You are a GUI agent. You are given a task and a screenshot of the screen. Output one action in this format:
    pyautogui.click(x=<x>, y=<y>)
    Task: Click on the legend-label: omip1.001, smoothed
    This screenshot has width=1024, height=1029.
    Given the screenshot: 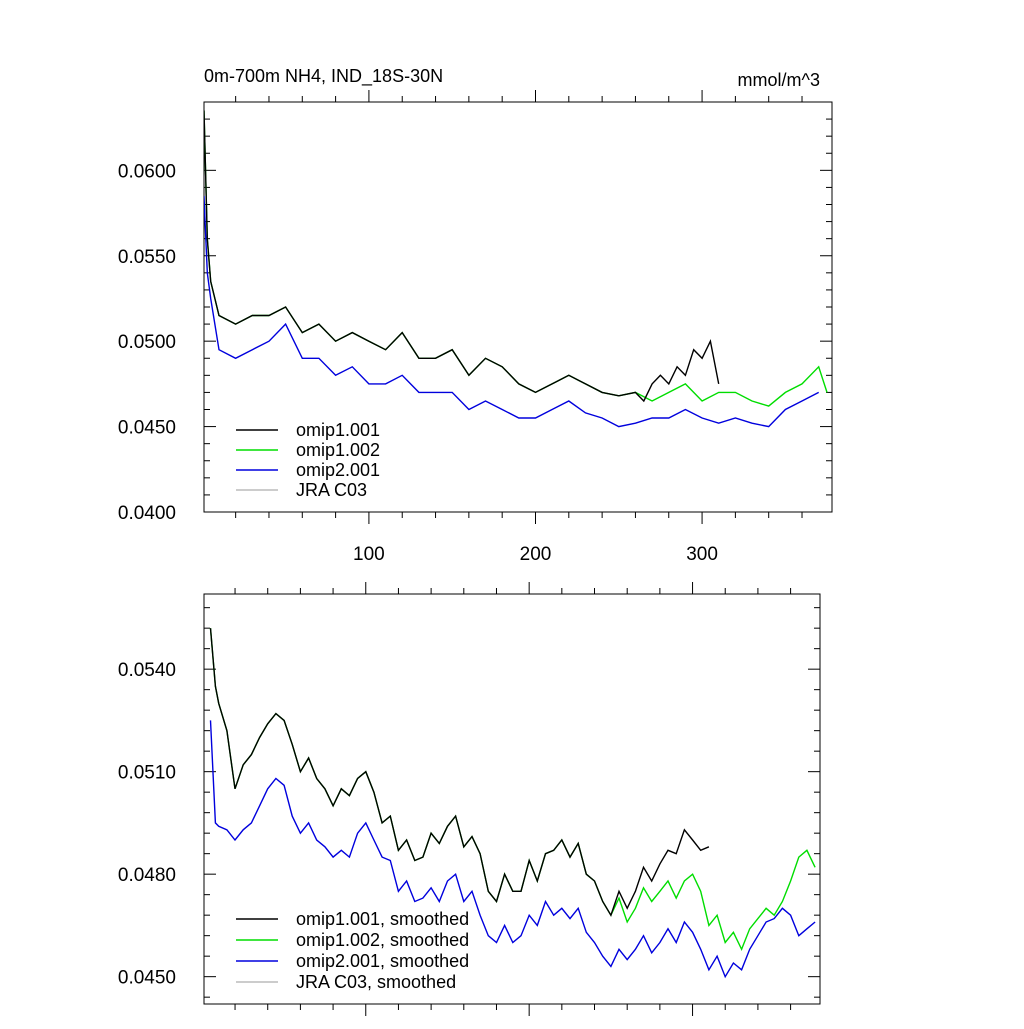 What is the action you would take?
    pyautogui.click(x=382, y=919)
    